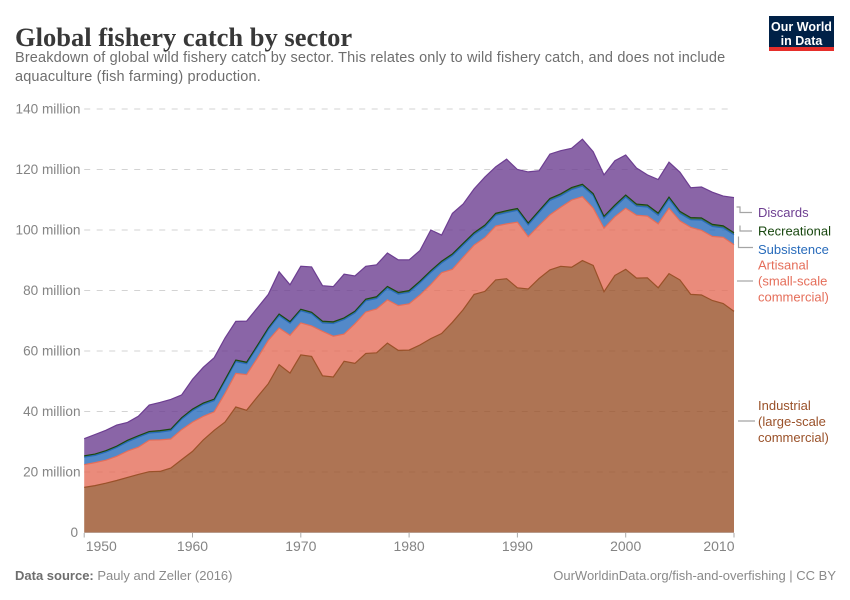 This screenshot has width=850, height=600. What do you see at coordinates (48, 109) in the screenshot?
I see `svg-text: 140 million` at bounding box center [48, 109].